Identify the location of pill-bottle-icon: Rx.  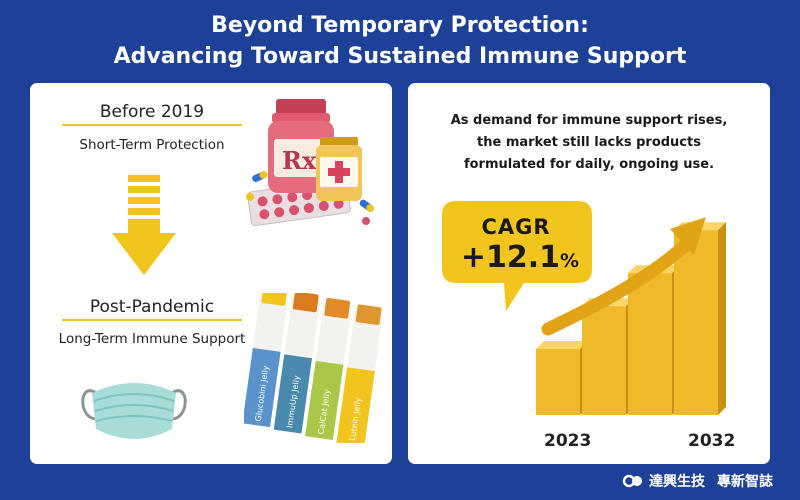
(310, 163).